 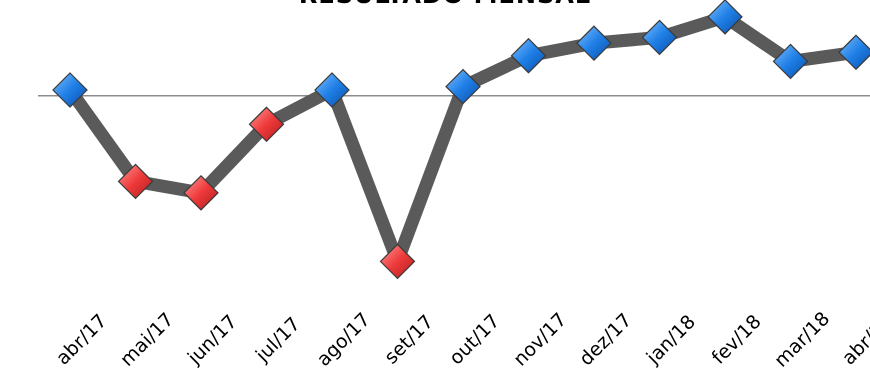 I want to click on x-tick-label: nov/17, so click(x=540, y=340).